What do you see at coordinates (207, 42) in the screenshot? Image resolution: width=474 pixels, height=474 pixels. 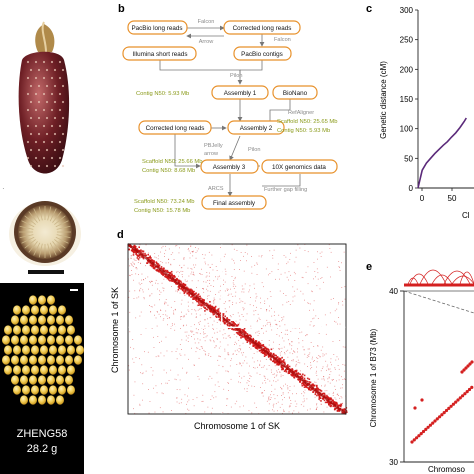 I see `edge-arrow: Arrow` at bounding box center [207, 42].